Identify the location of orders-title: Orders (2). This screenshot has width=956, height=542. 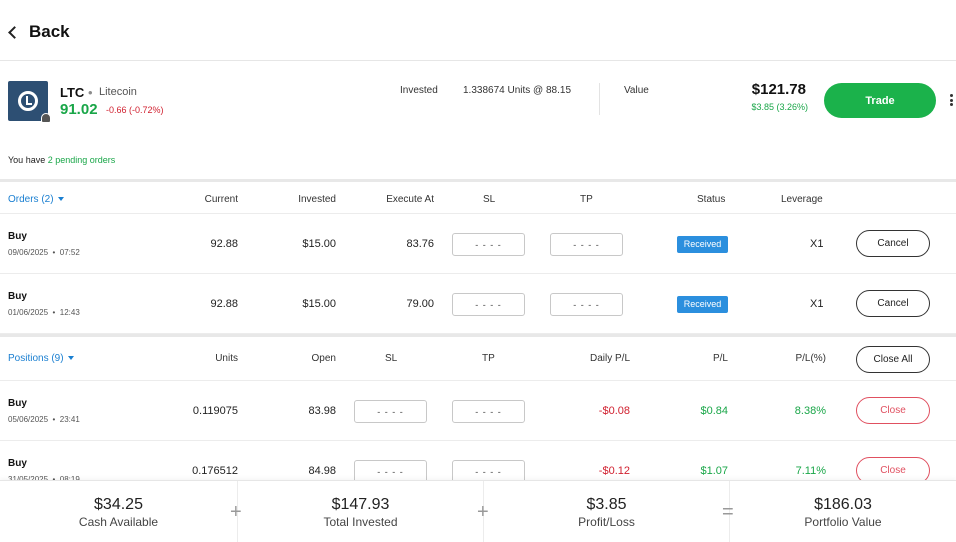
(31, 199).